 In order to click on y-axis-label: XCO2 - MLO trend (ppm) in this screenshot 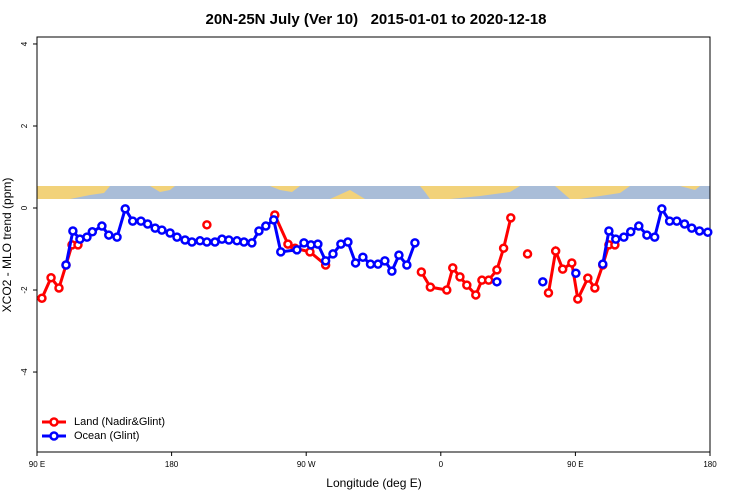, I will do `click(7, 245)`.